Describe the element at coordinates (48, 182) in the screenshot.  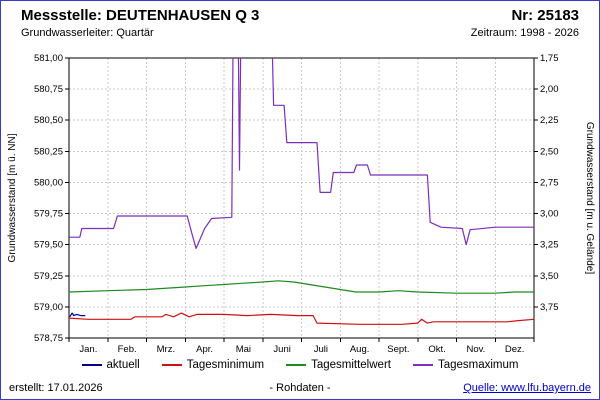
I see `tick-label-left: 580,00` at that location.